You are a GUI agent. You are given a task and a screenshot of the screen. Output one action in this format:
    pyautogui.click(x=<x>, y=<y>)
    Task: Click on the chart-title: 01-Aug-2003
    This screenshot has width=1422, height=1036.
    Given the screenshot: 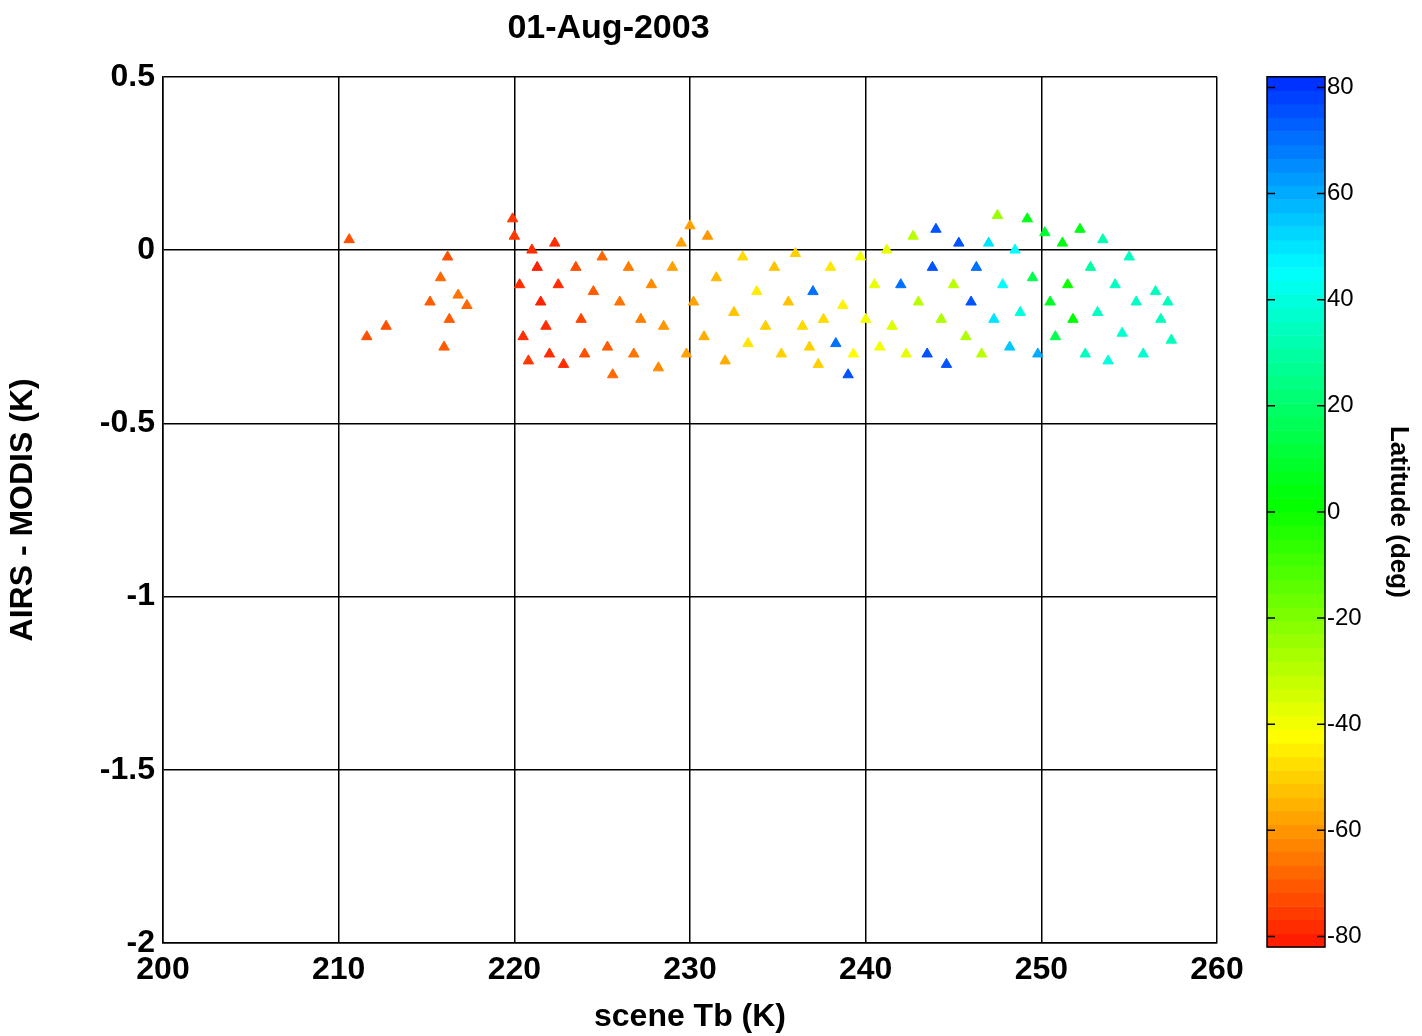 What is the action you would take?
    pyautogui.click(x=608, y=25)
    